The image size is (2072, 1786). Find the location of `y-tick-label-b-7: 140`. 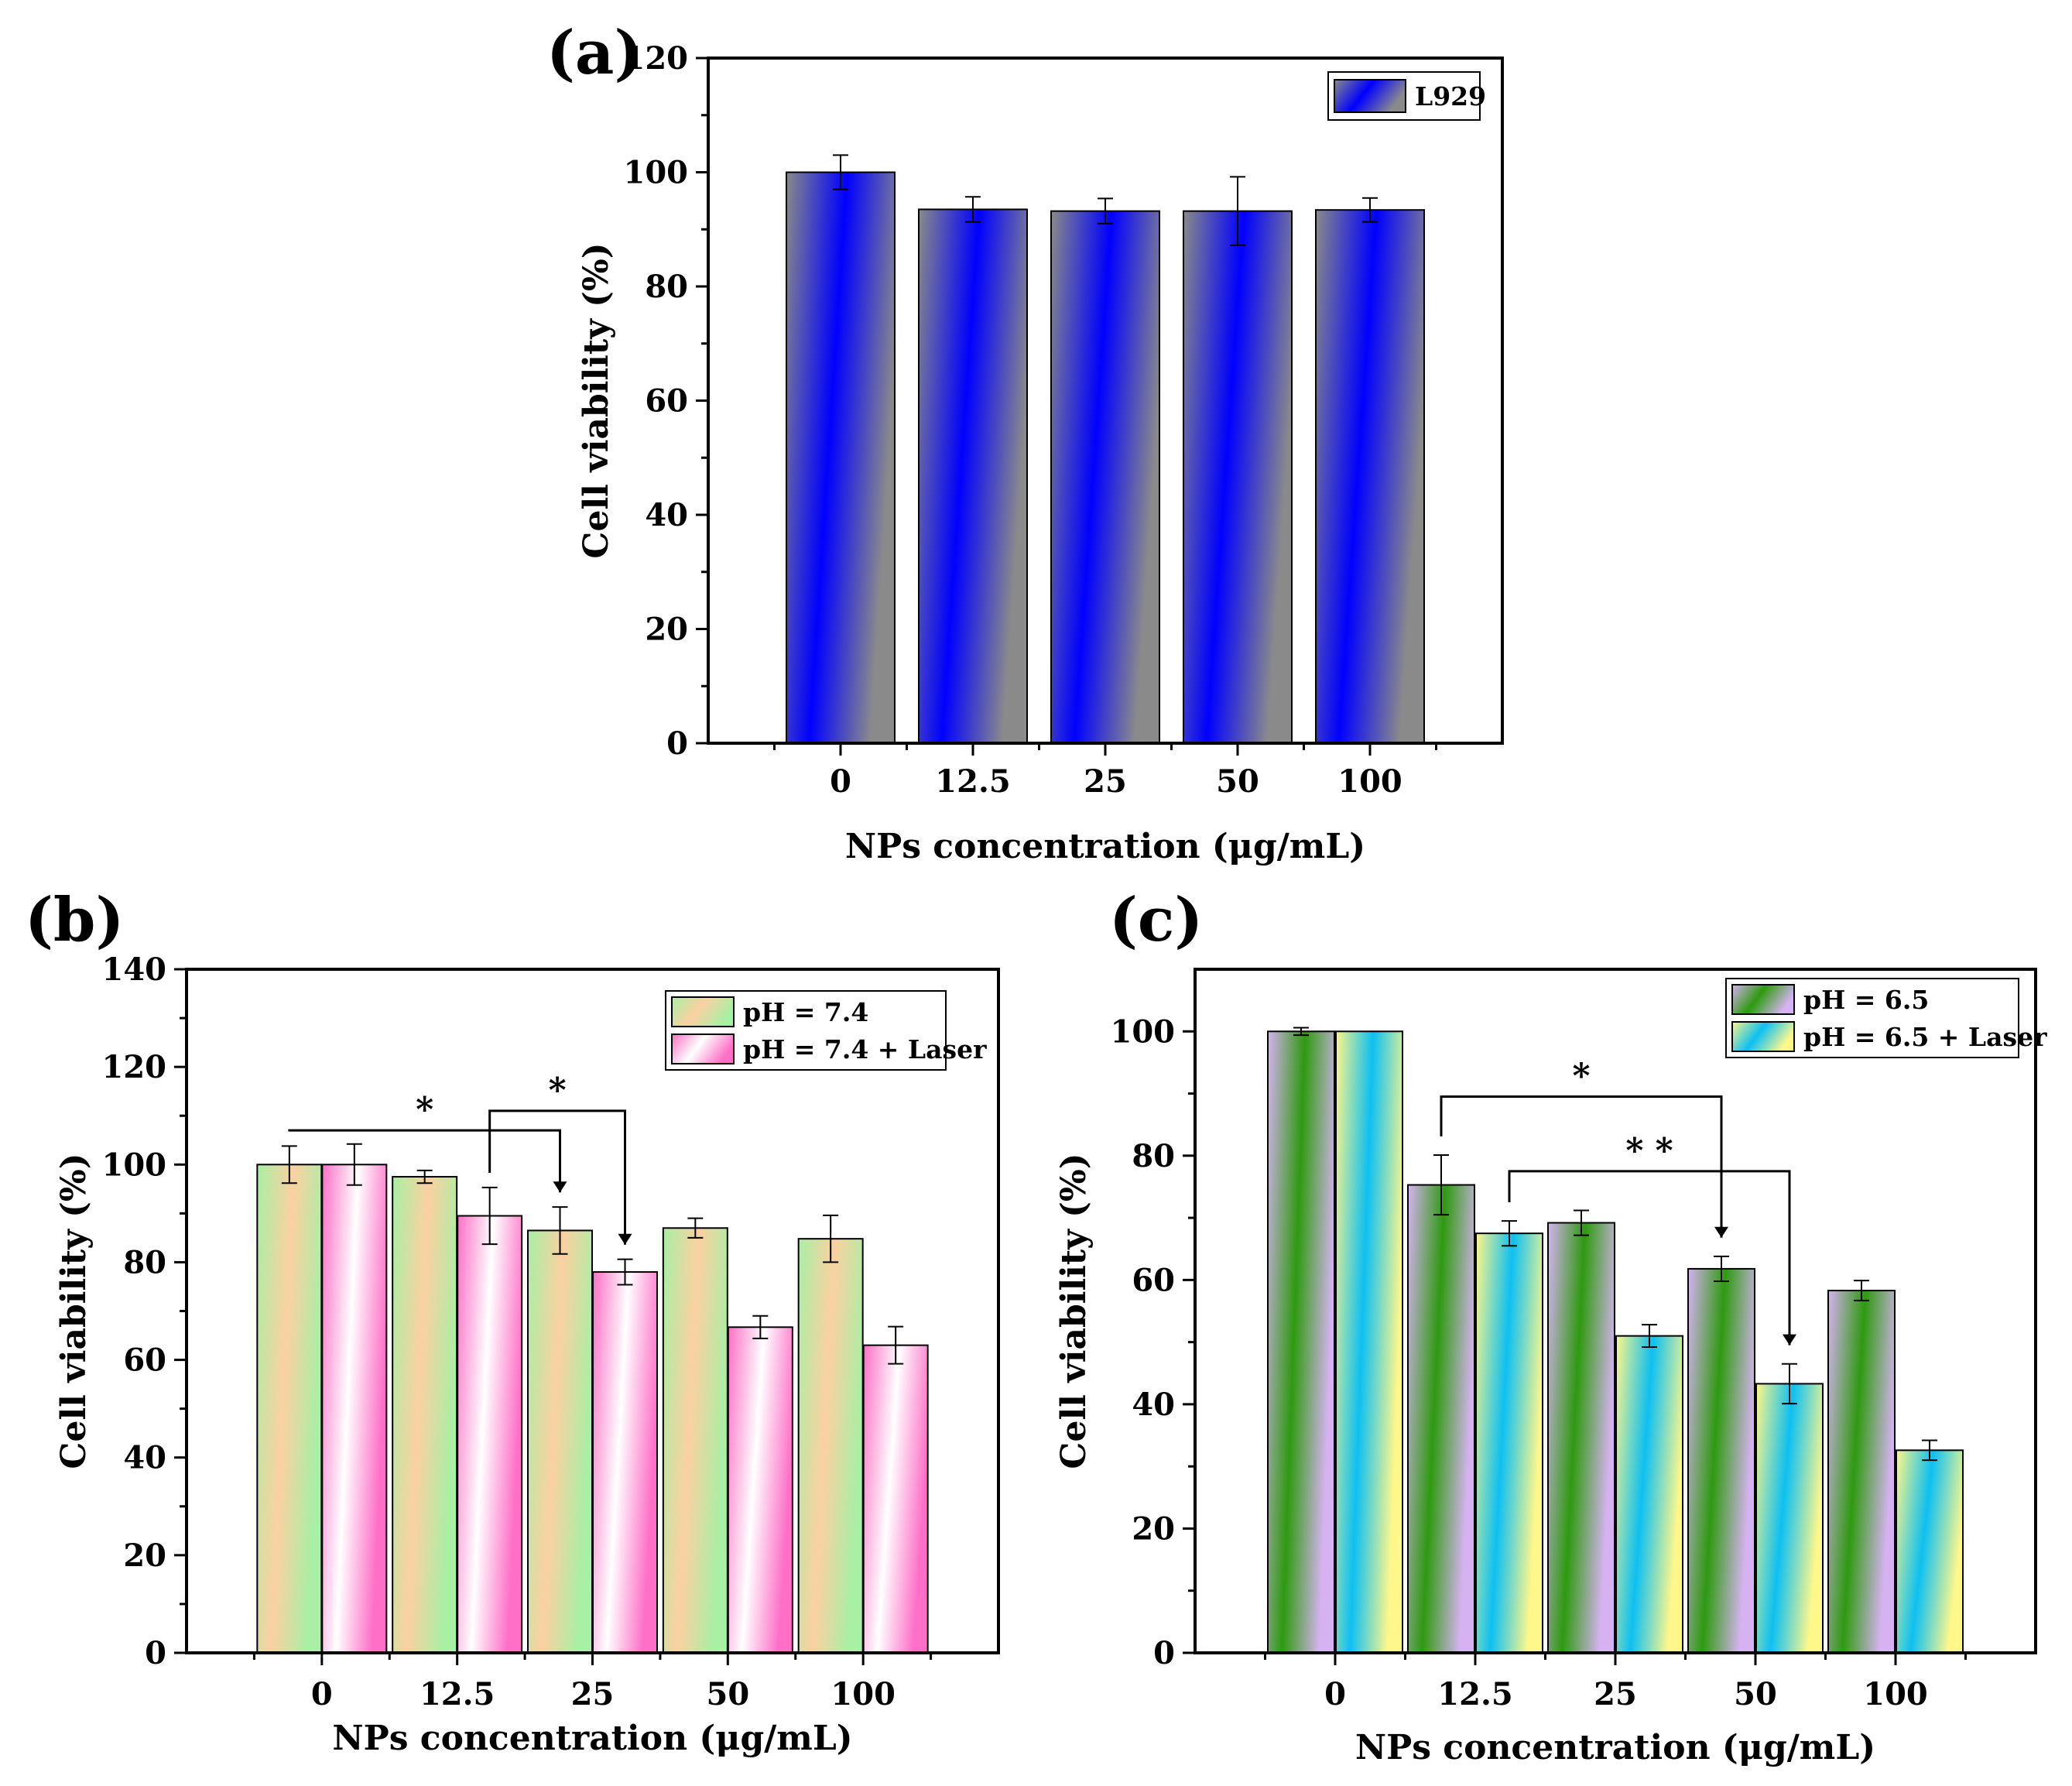

y-tick-label-b-7: 140 is located at coordinates (134, 970).